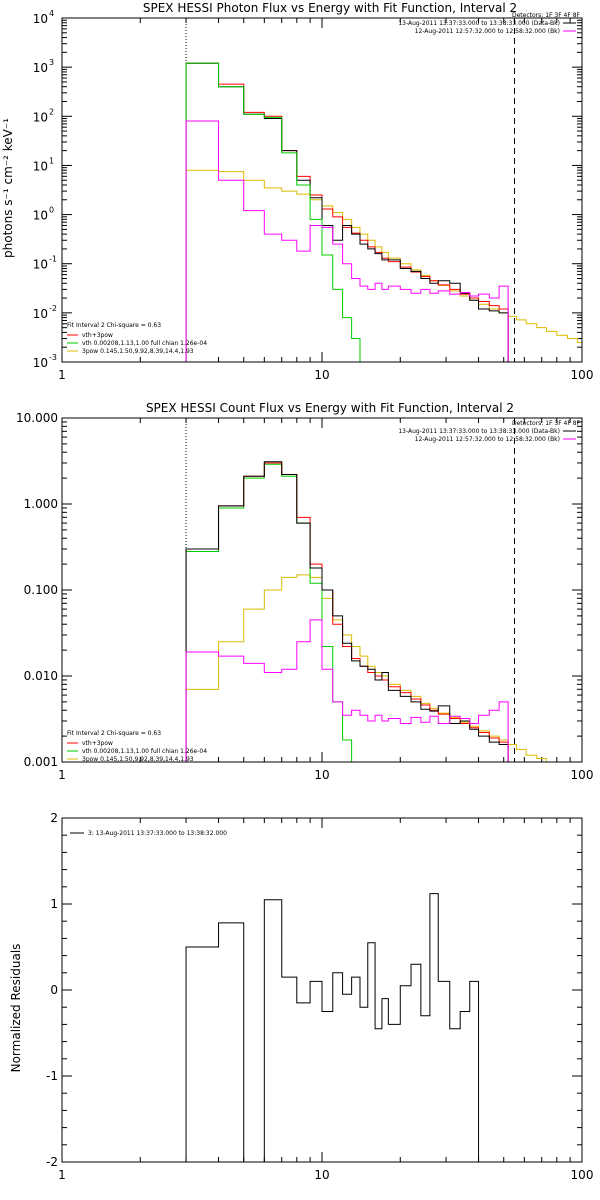 The width and height of the screenshot is (600, 1200). Describe the element at coordinates (52, 1076) in the screenshot. I see `residuals-ytick-label: -1` at that location.